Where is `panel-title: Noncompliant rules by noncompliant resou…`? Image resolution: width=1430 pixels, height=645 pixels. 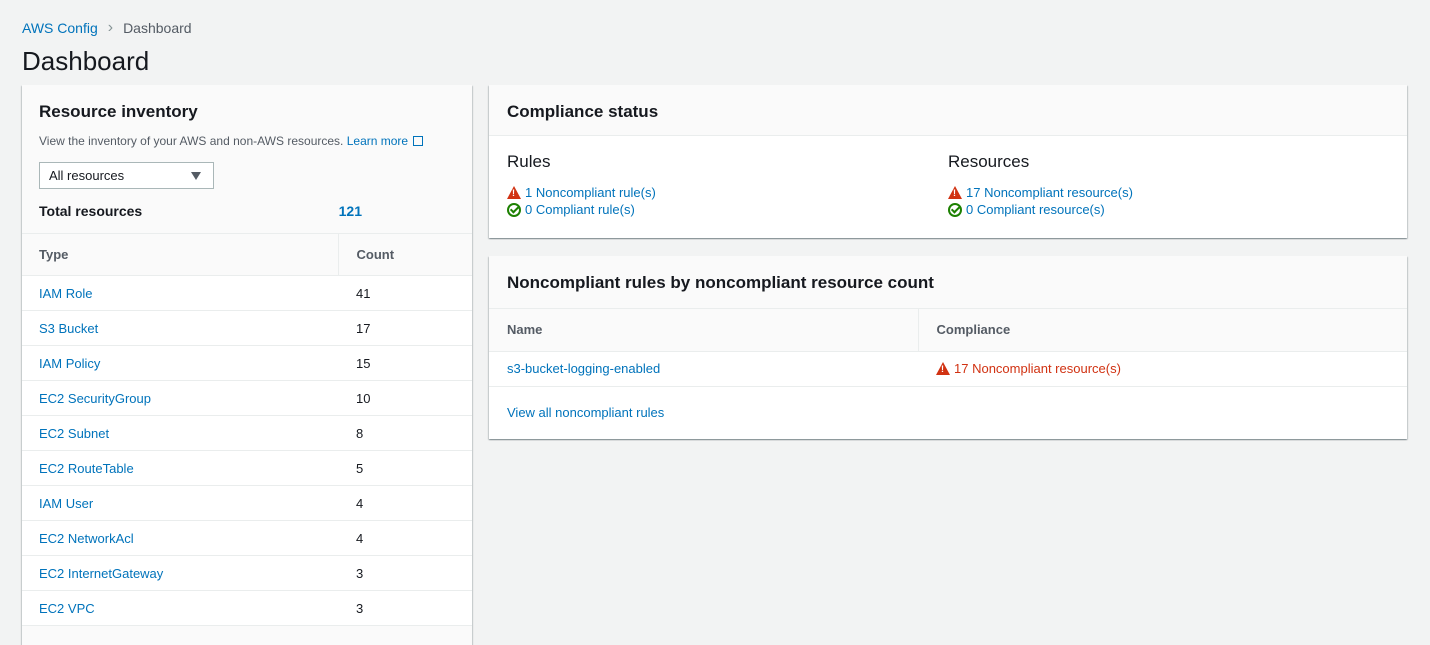
panel-title: Noncompliant rules by noncompliant resou… is located at coordinates (948, 282).